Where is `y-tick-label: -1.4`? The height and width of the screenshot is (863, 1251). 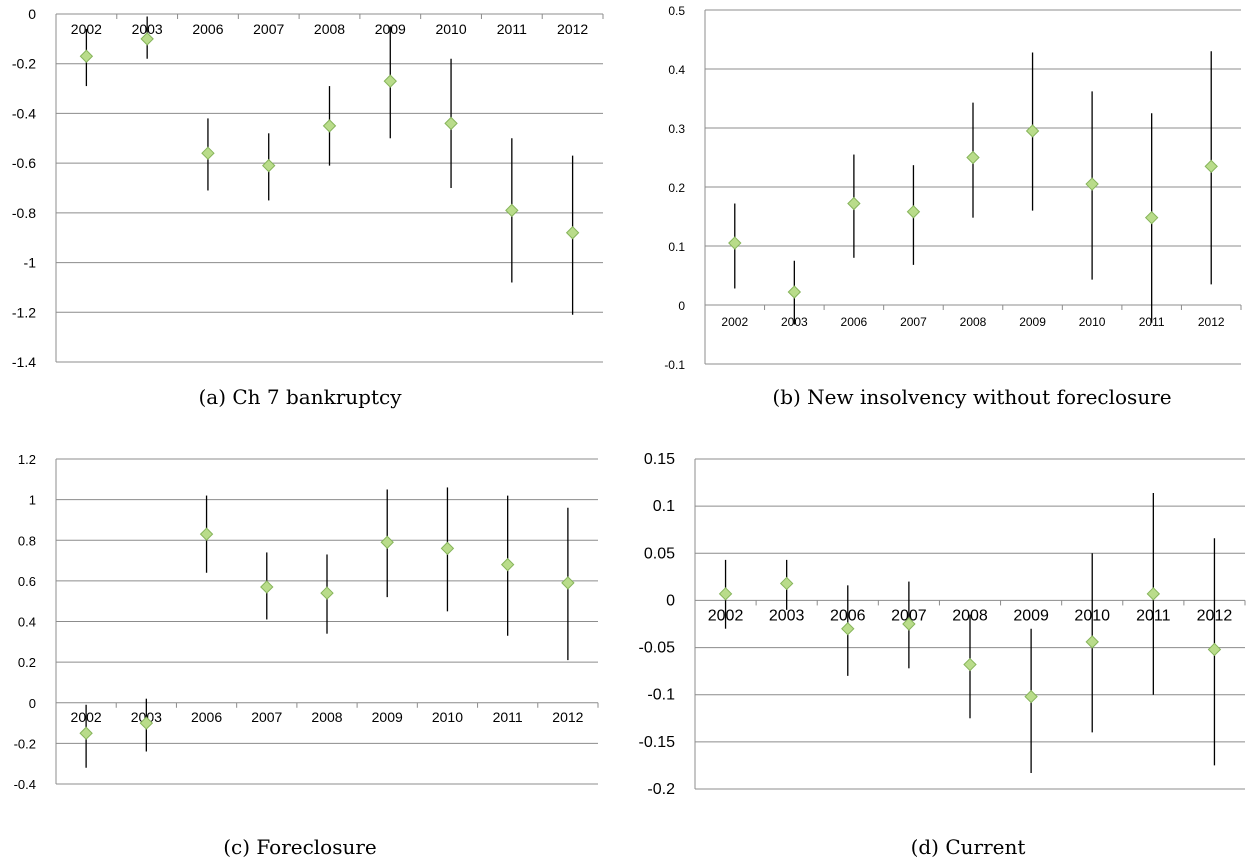
y-tick-label: -1.4 is located at coordinates (24, 362).